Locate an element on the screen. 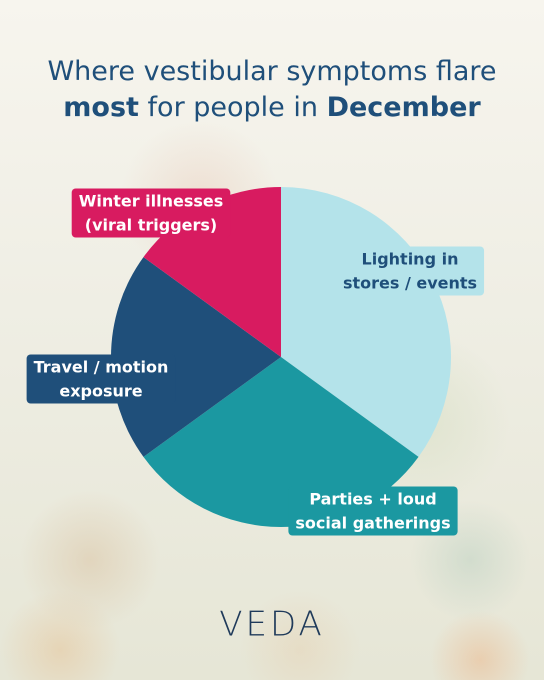  title-line: most for people in December is located at coordinates (272, 107).